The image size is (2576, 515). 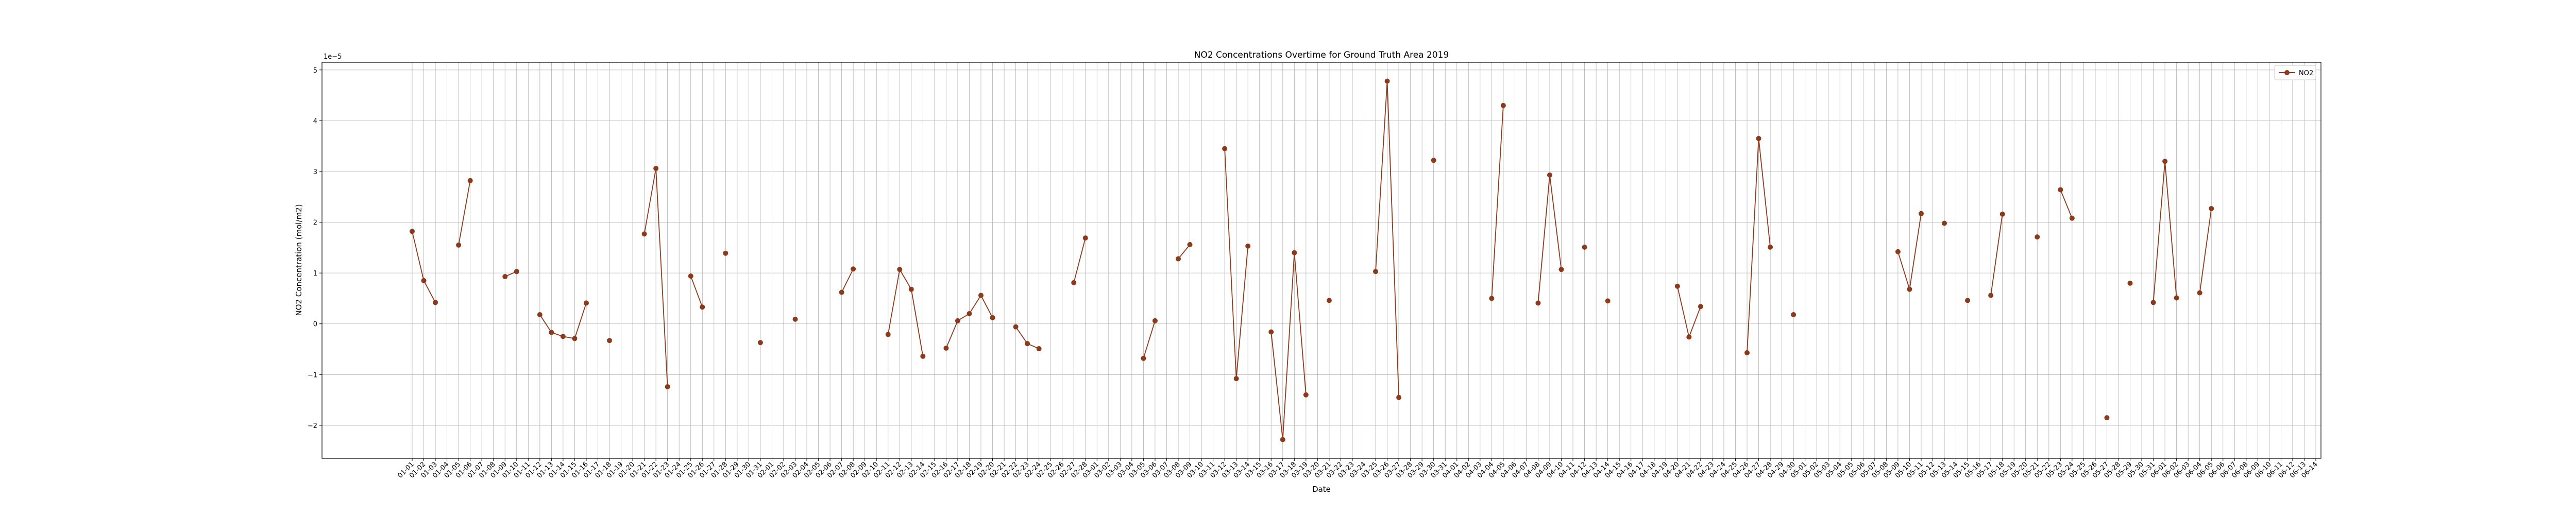 I want to click on y-tick-label: 0, so click(x=315, y=325).